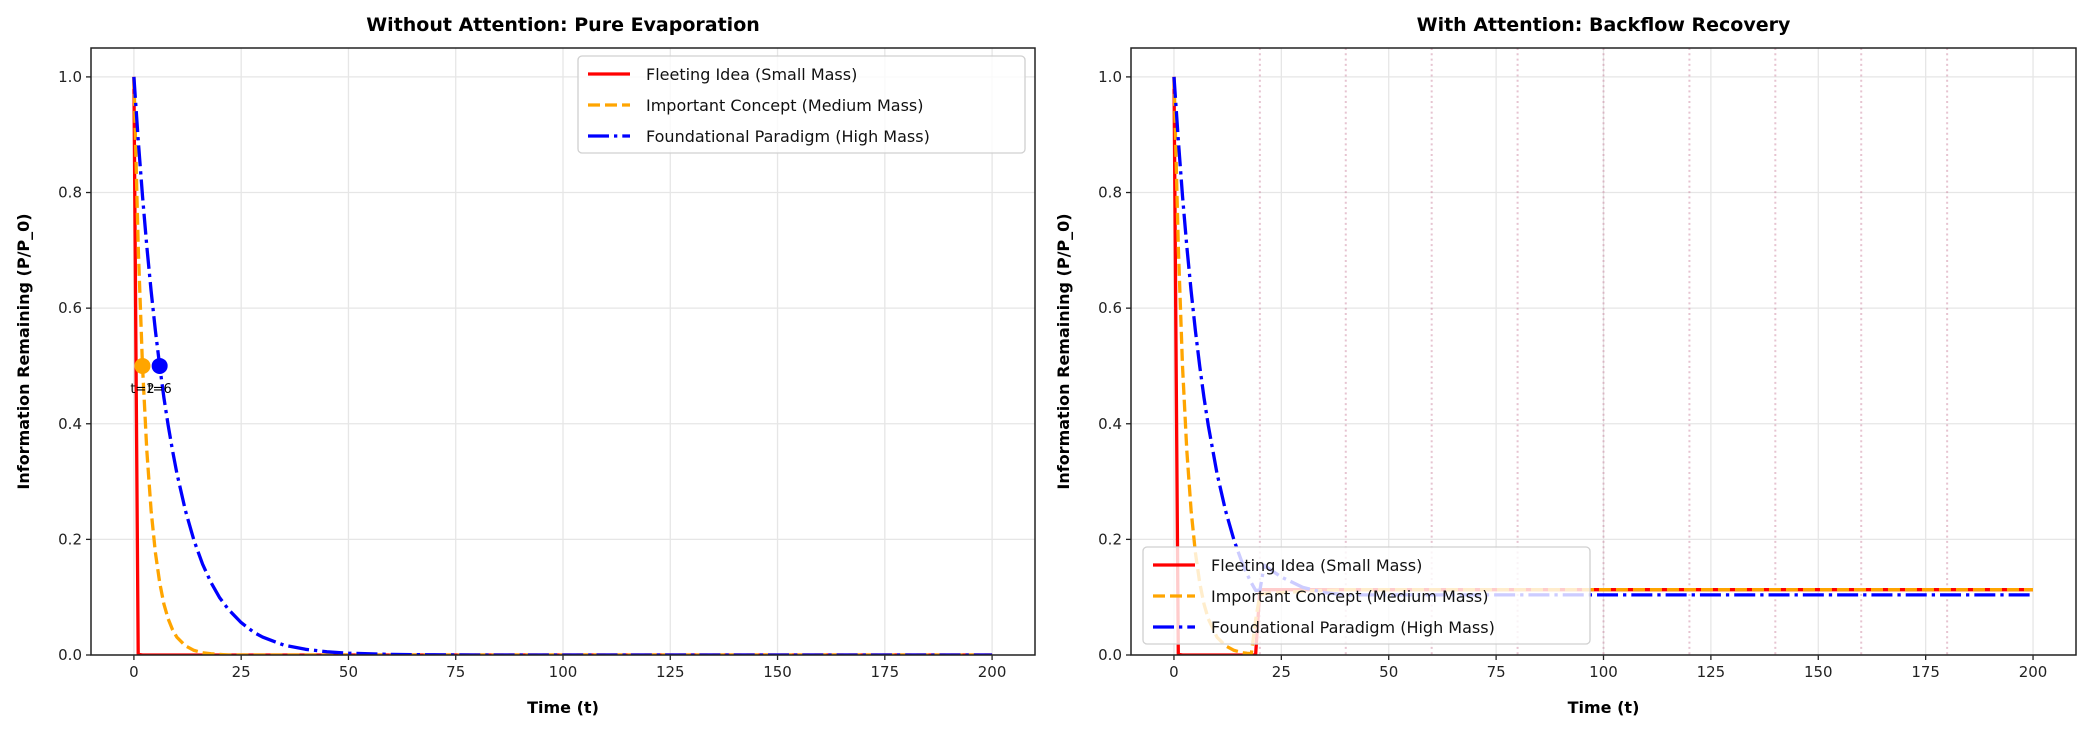 The width and height of the screenshot is (2085, 731). What do you see at coordinates (1604, 25) in the screenshot?
I see `chart-title: With Attention: Backflow Recovery` at bounding box center [1604, 25].